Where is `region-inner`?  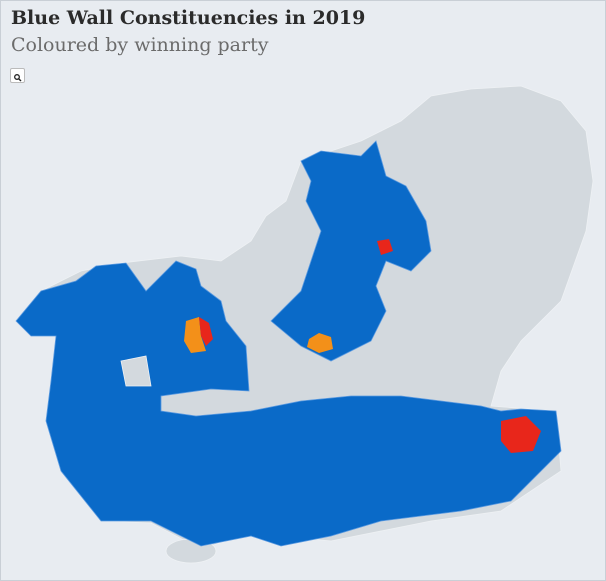
region-inner is located at coordinates (136, 371).